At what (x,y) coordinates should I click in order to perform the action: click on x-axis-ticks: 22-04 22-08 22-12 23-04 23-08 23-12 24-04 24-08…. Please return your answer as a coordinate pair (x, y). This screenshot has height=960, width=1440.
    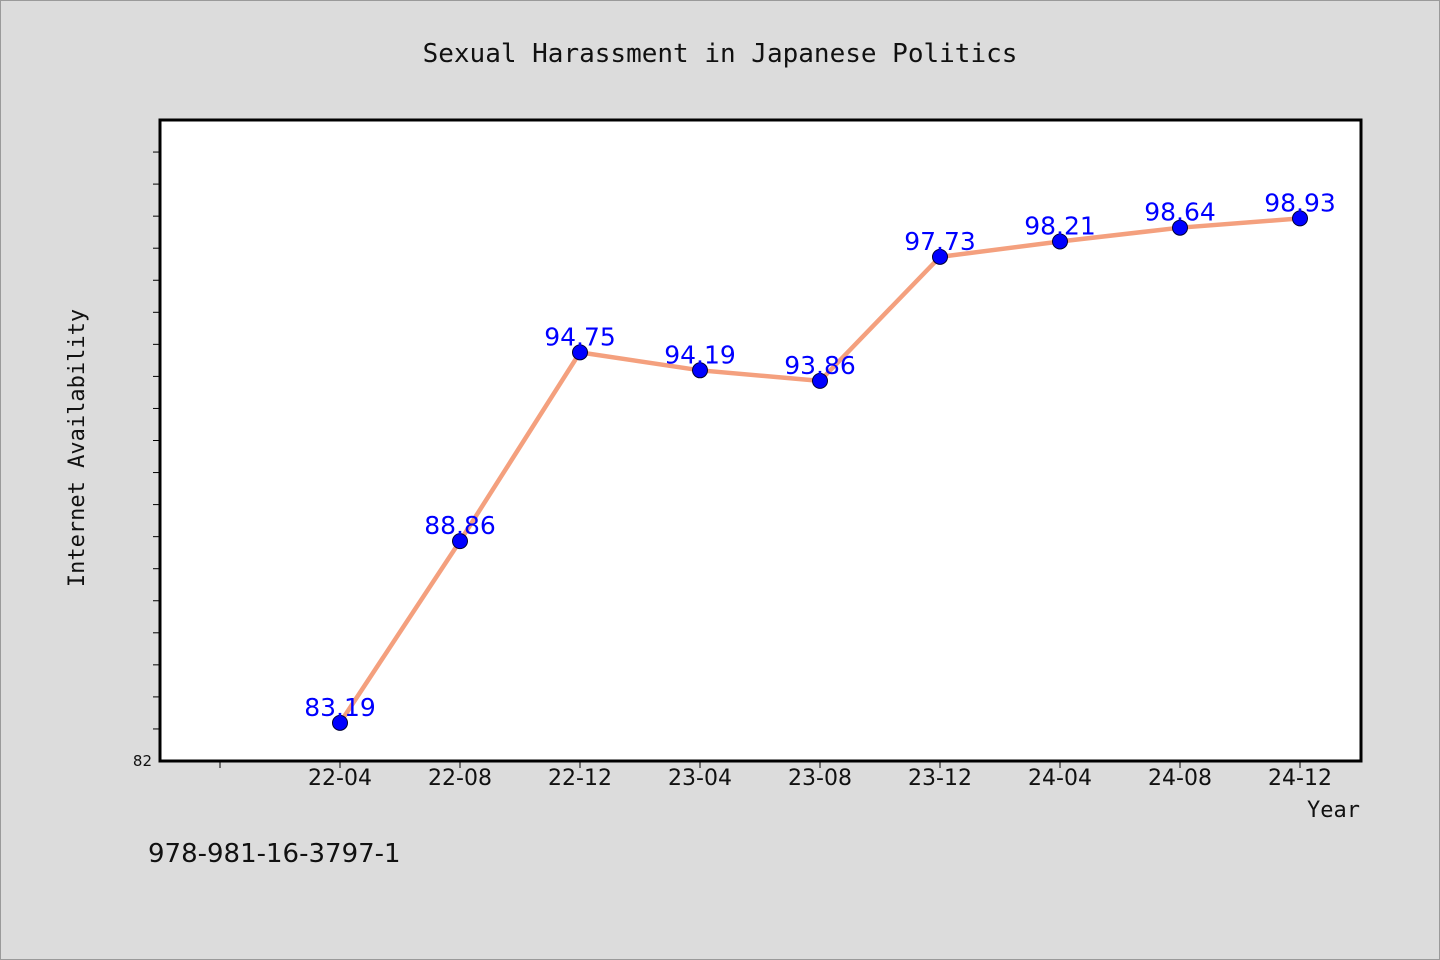
    Looking at the image, I should click on (775, 776).